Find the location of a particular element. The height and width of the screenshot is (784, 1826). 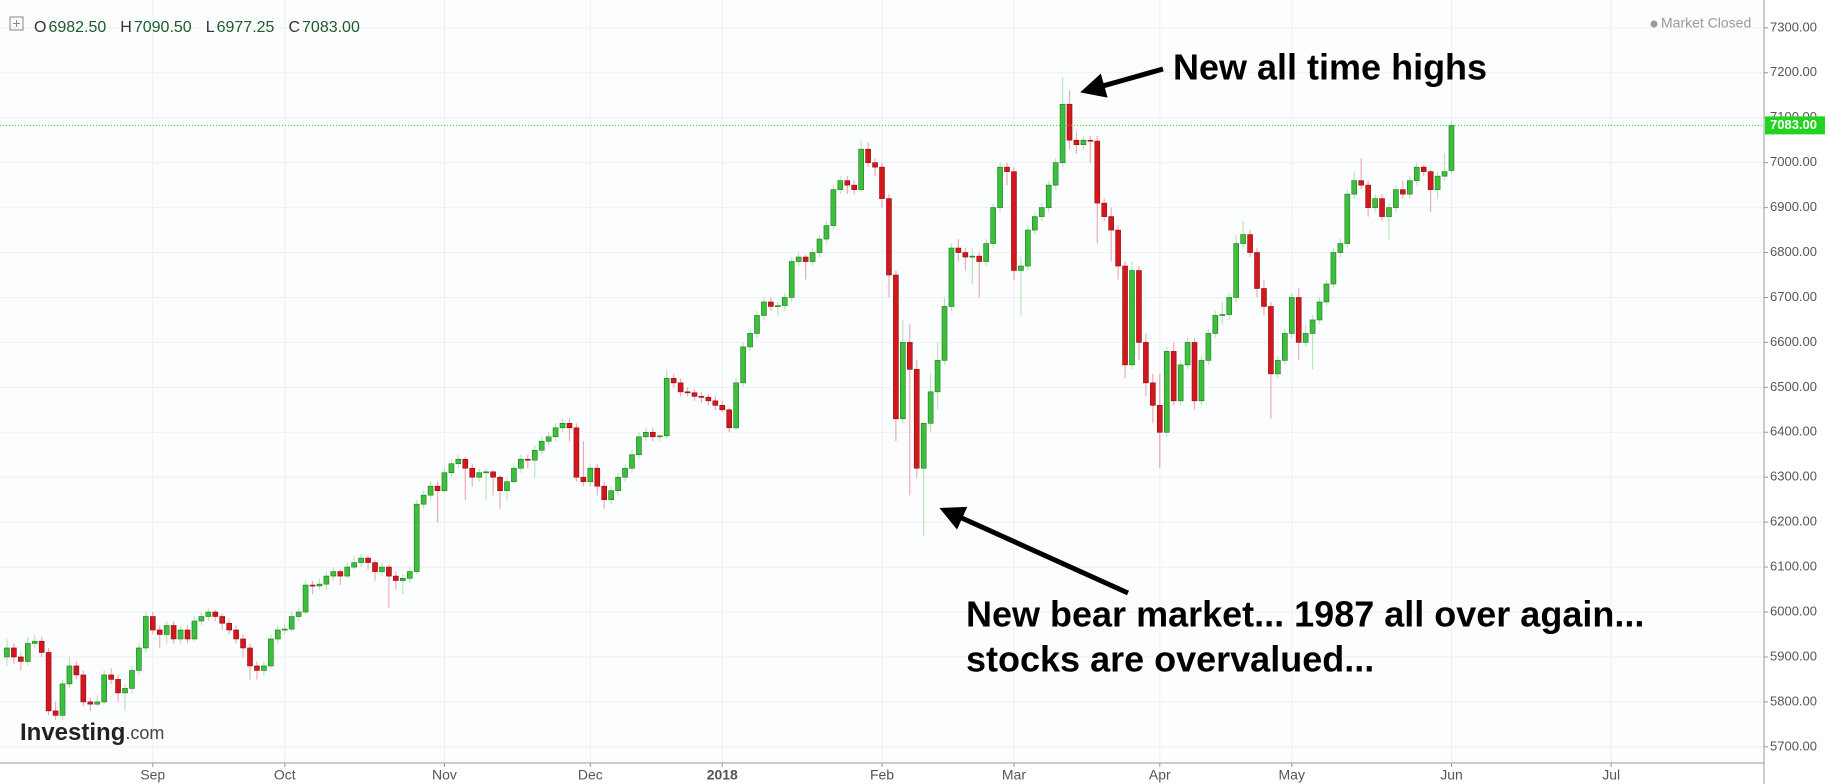

x-tick-label: Jun is located at coordinates (1451, 775).